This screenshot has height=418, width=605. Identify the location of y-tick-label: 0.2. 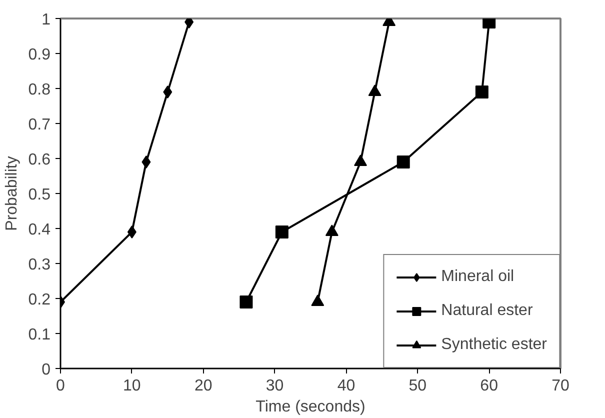
(39, 300).